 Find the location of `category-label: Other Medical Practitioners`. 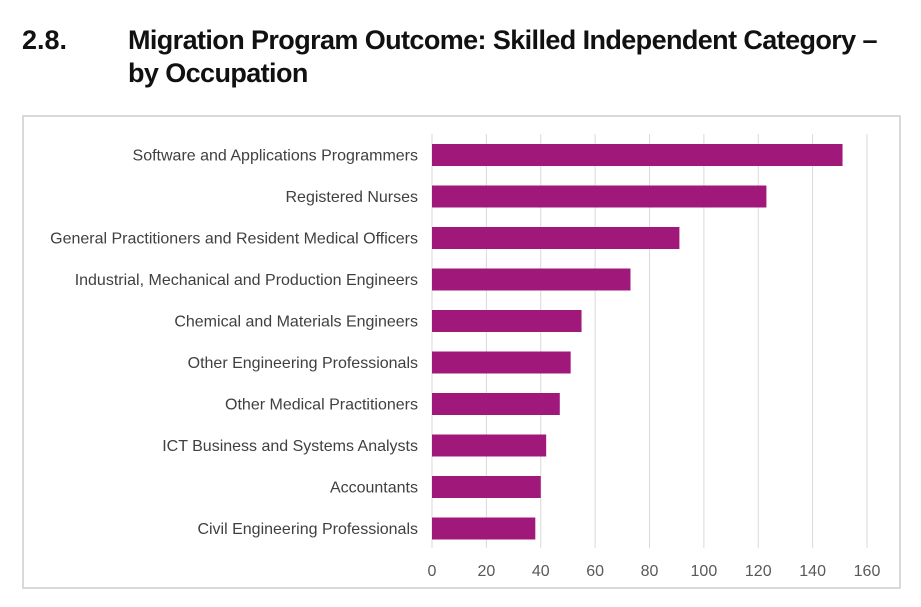

category-label: Other Medical Practitioners is located at coordinates (321, 405).